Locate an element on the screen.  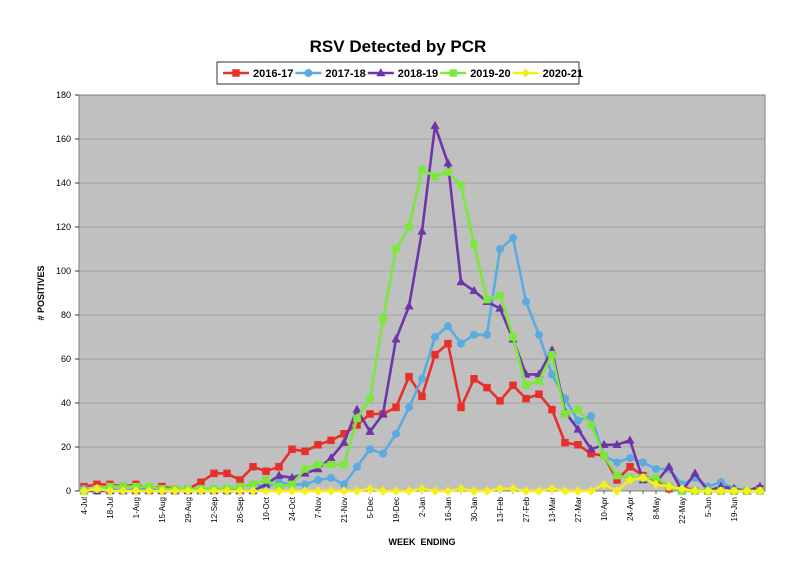
x-tick-label: 21-Nov is located at coordinates (344, 510).